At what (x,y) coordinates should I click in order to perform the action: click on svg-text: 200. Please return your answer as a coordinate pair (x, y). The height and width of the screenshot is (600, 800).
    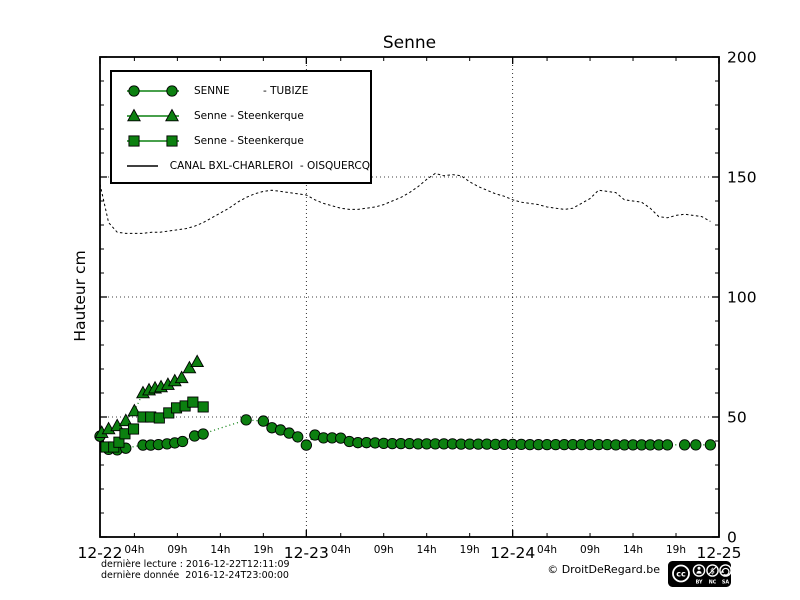
    Looking at the image, I should click on (742, 58).